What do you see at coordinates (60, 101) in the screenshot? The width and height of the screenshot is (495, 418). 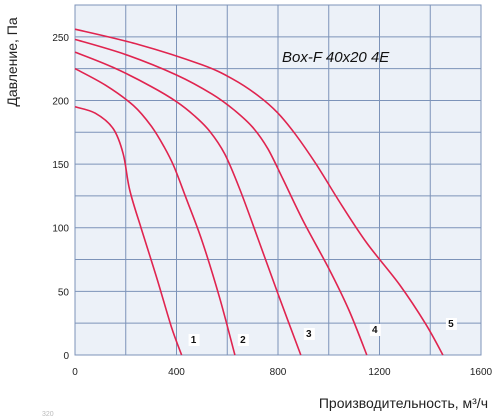 I see `y-tick-label: 200` at bounding box center [60, 101].